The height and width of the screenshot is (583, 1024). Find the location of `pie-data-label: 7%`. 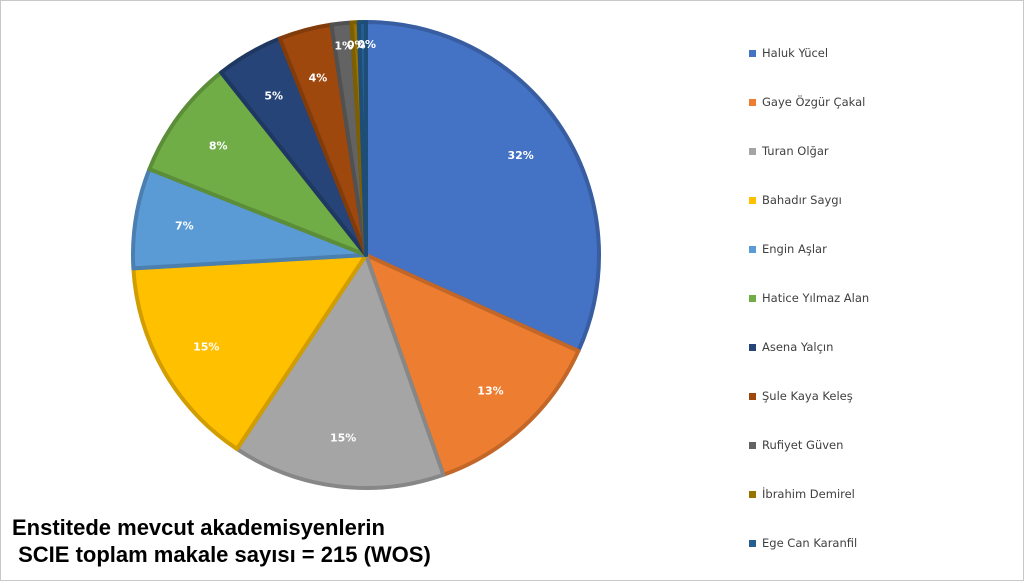

pie-data-label: 7% is located at coordinates (184, 226).